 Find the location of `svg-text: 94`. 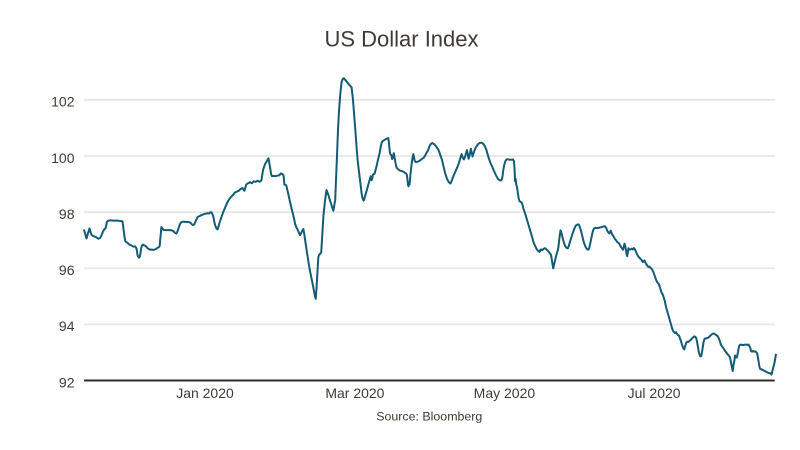

svg-text: 94 is located at coordinates (67, 326).